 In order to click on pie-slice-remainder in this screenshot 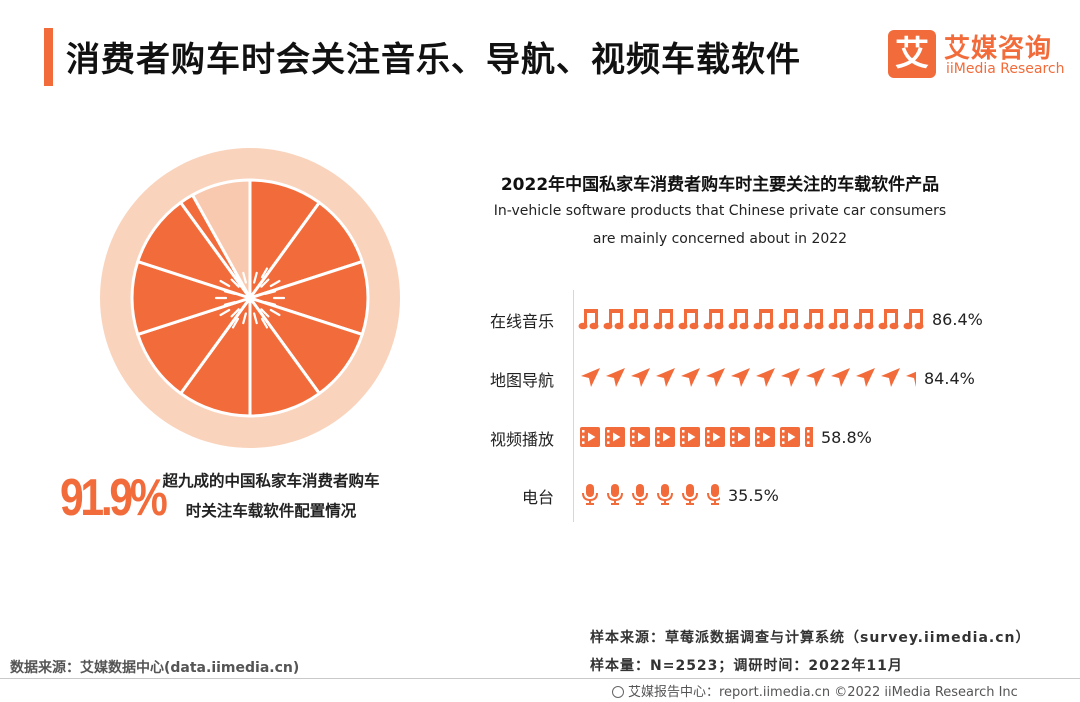, I will do `click(221, 239)`.